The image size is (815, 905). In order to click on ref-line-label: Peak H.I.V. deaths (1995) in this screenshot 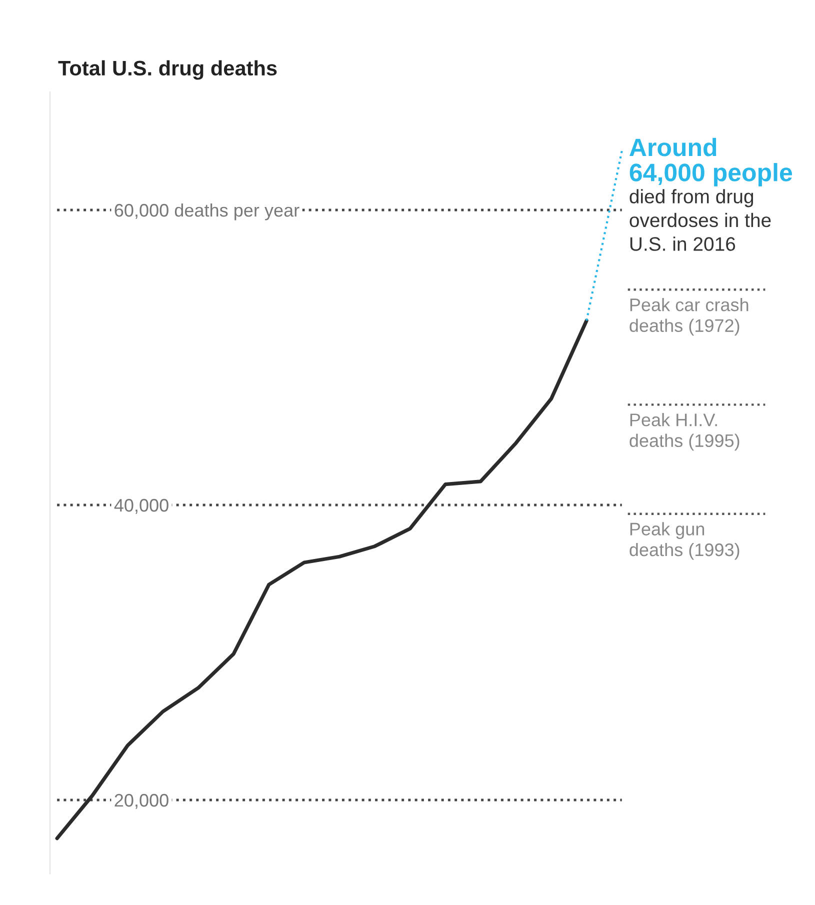, I will do `click(685, 432)`.